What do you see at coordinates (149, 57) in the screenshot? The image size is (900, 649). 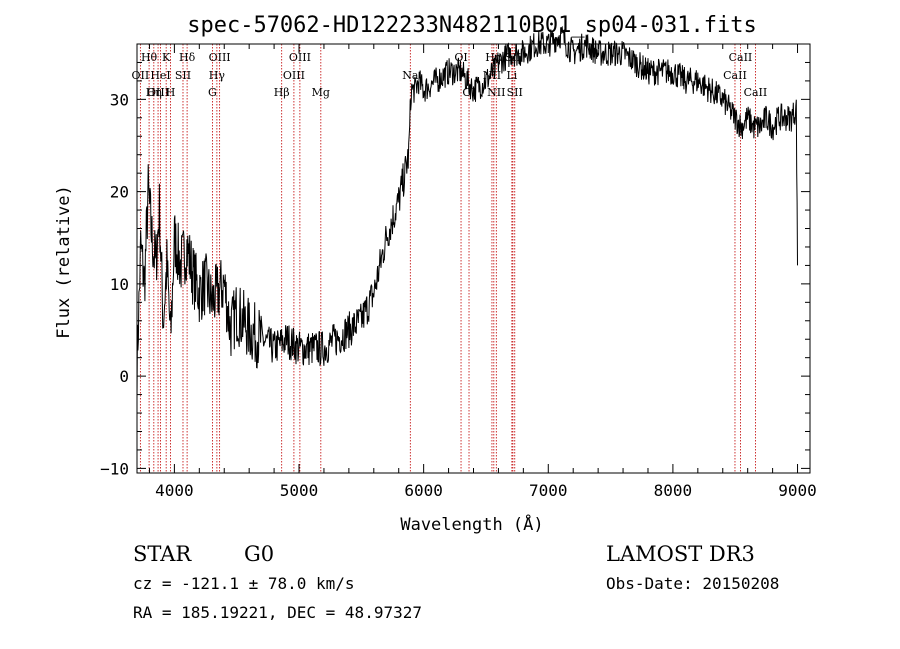 I see `line-label-0: Hθ` at bounding box center [149, 57].